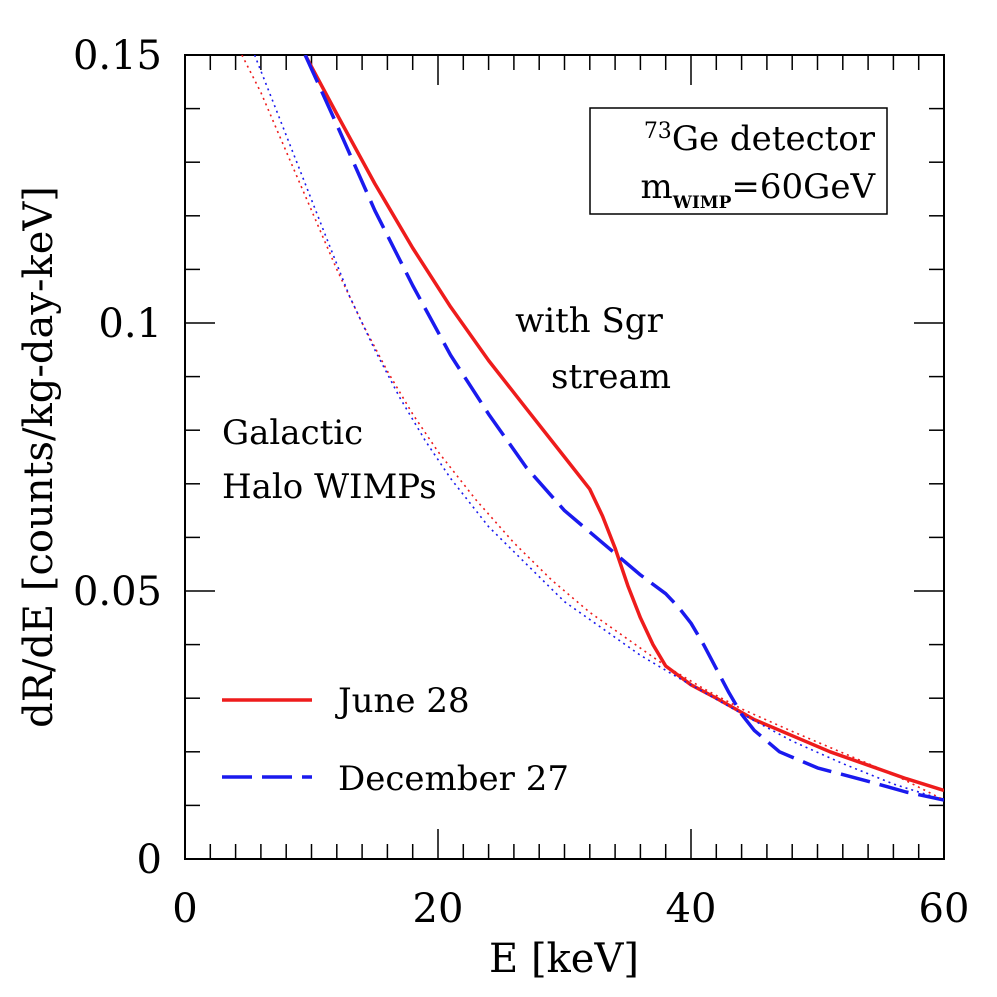 The height and width of the screenshot is (997, 997). Describe the element at coordinates (774, 139) in the screenshot. I see `detector-text: Ge detector` at that location.